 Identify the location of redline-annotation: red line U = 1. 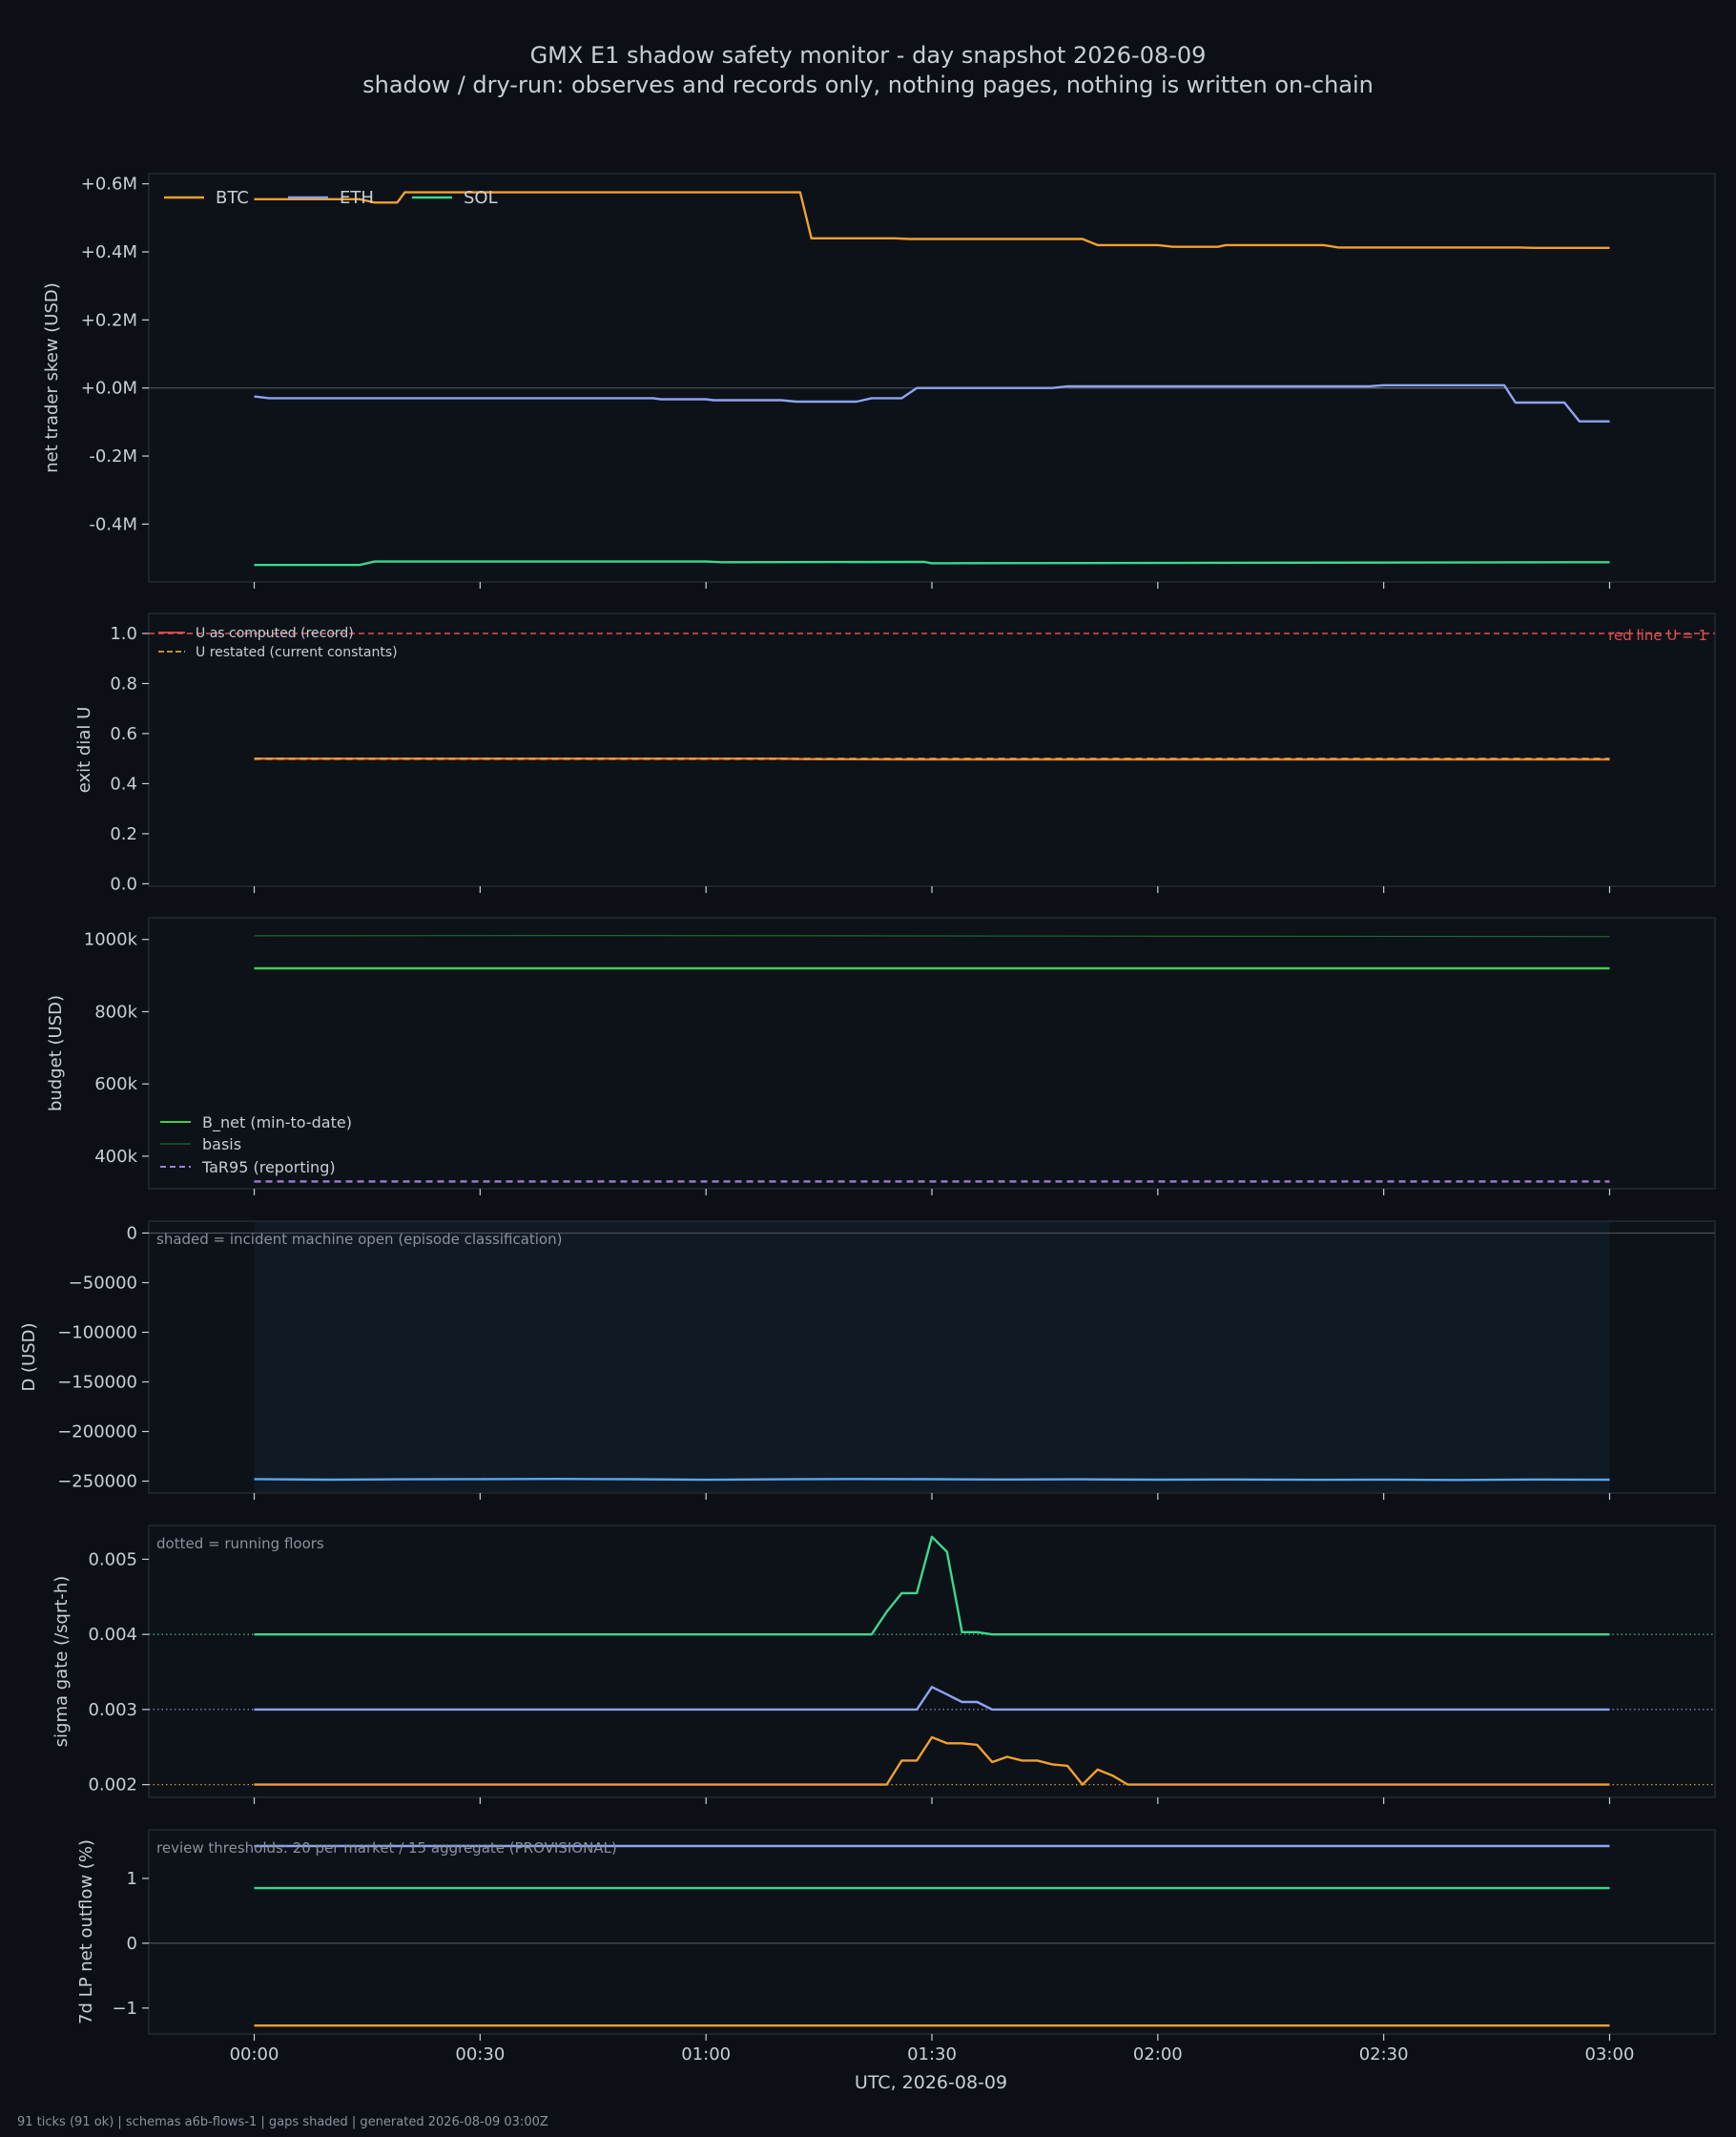
(1657, 635).